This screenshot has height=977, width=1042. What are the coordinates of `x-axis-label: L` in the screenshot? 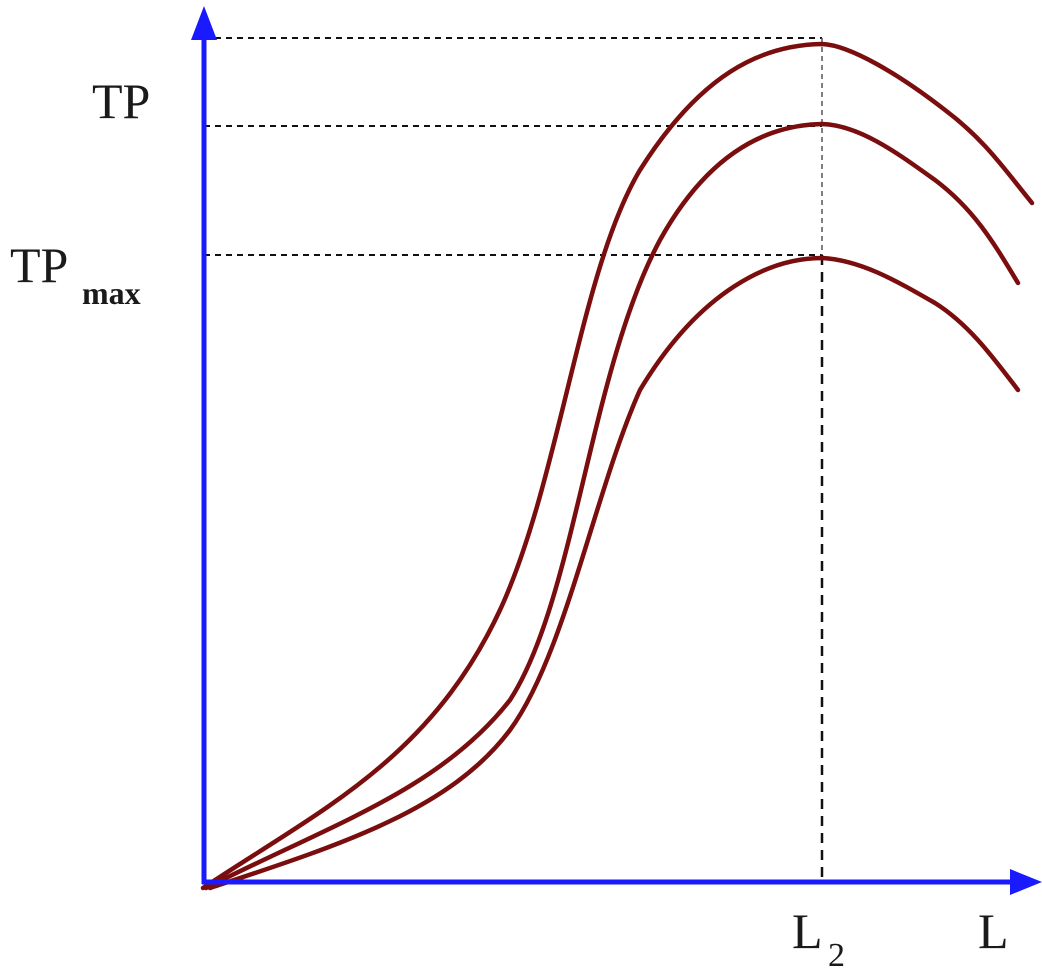 It's located at (993, 931).